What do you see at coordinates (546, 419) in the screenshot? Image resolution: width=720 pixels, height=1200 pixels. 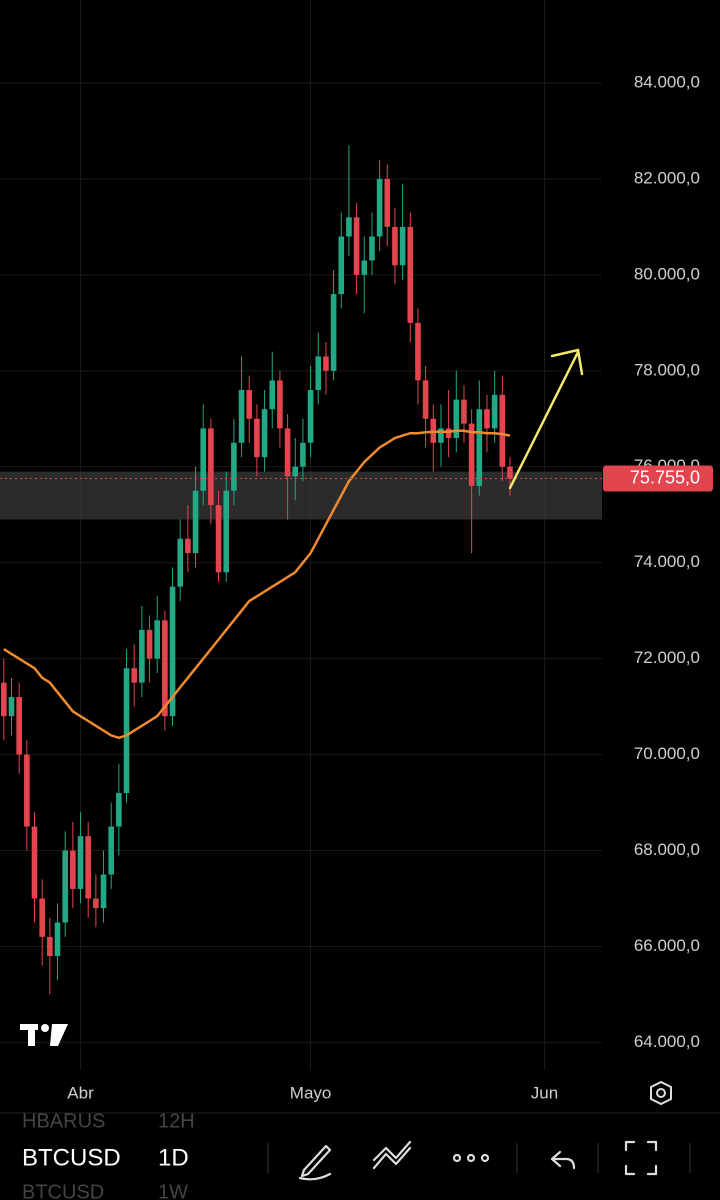 I see `arrow-annotation` at bounding box center [546, 419].